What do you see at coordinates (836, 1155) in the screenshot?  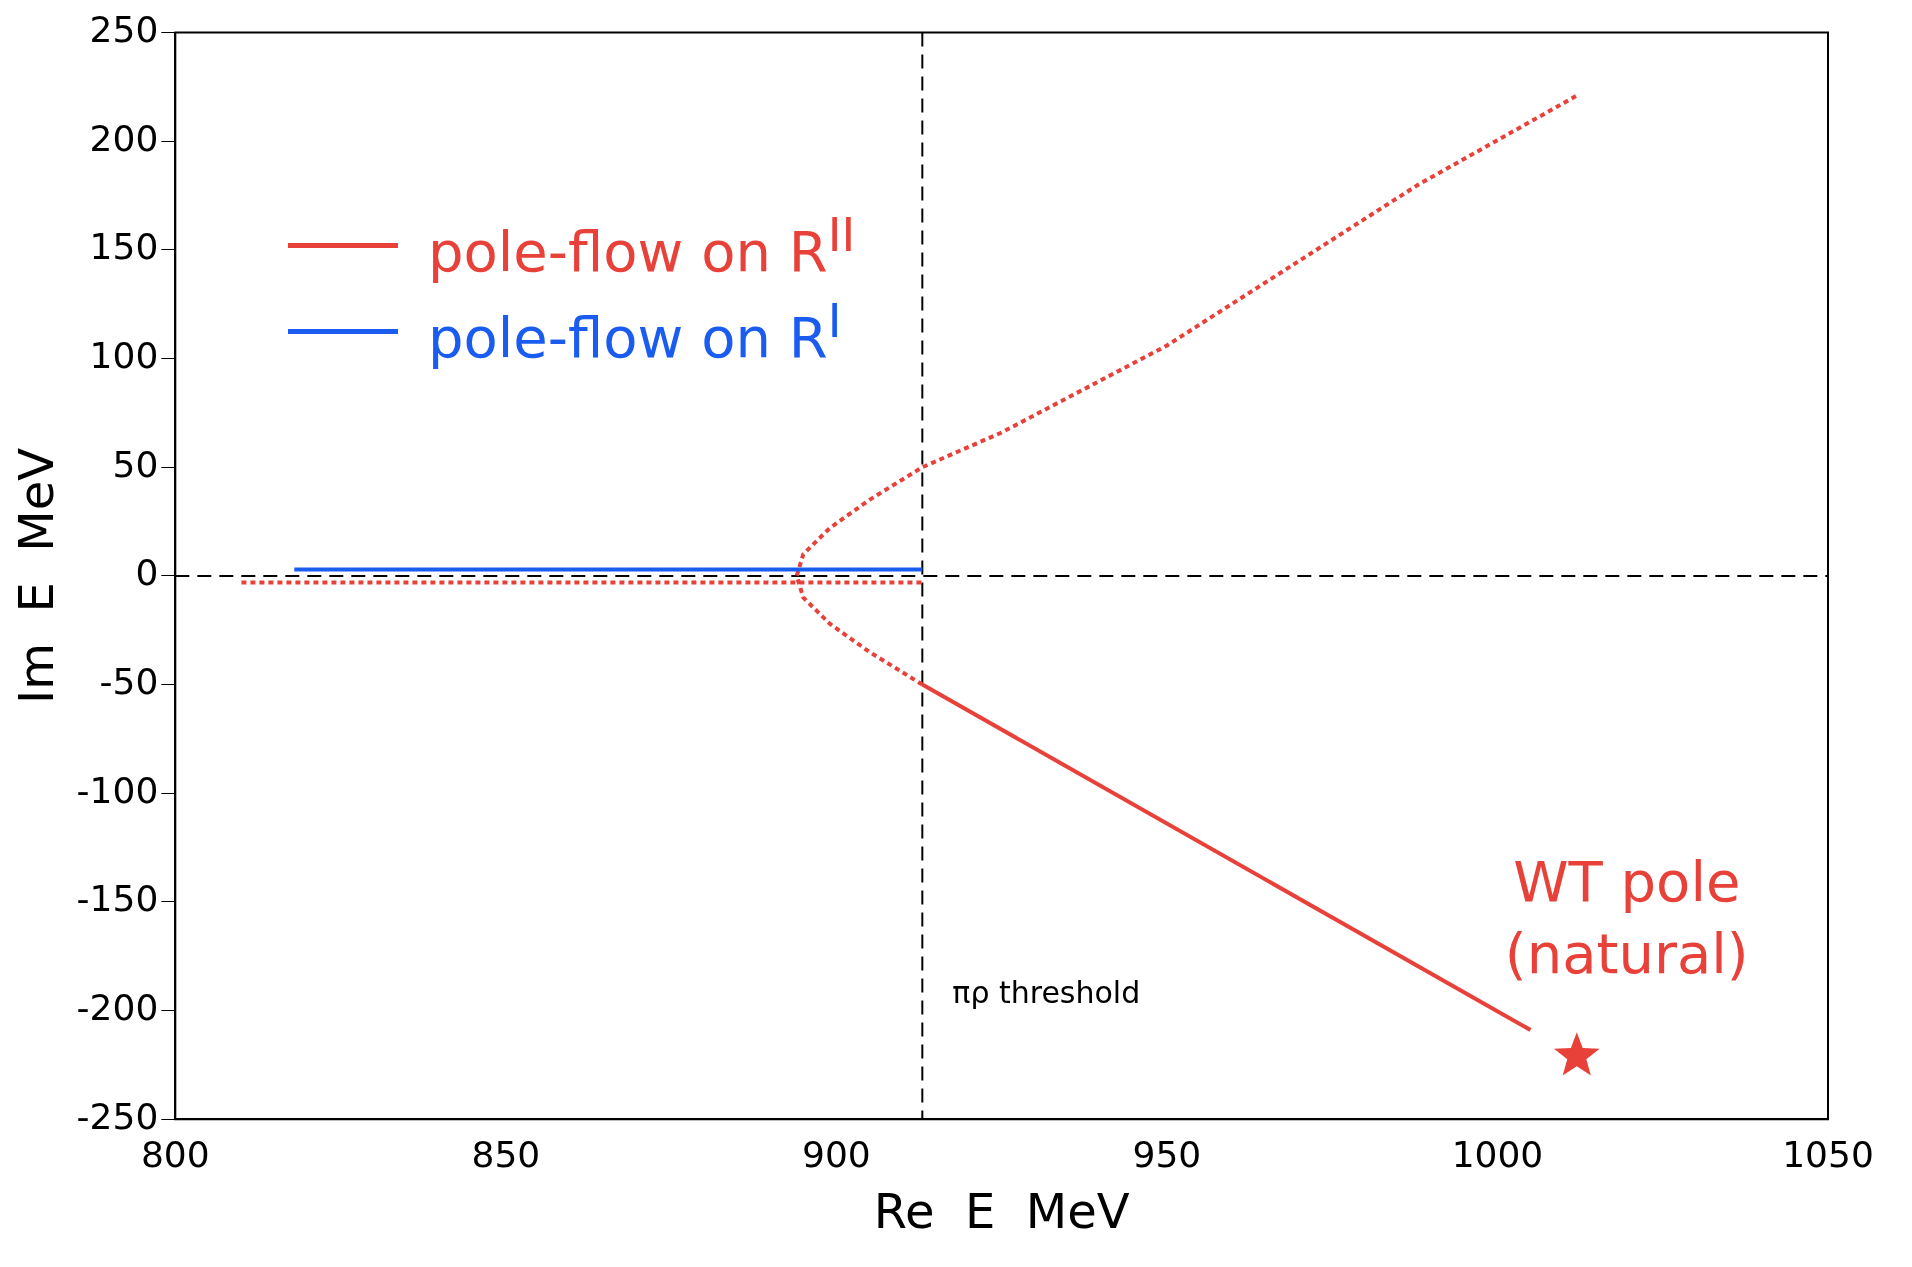 I see `x-tick-label: 900` at bounding box center [836, 1155].